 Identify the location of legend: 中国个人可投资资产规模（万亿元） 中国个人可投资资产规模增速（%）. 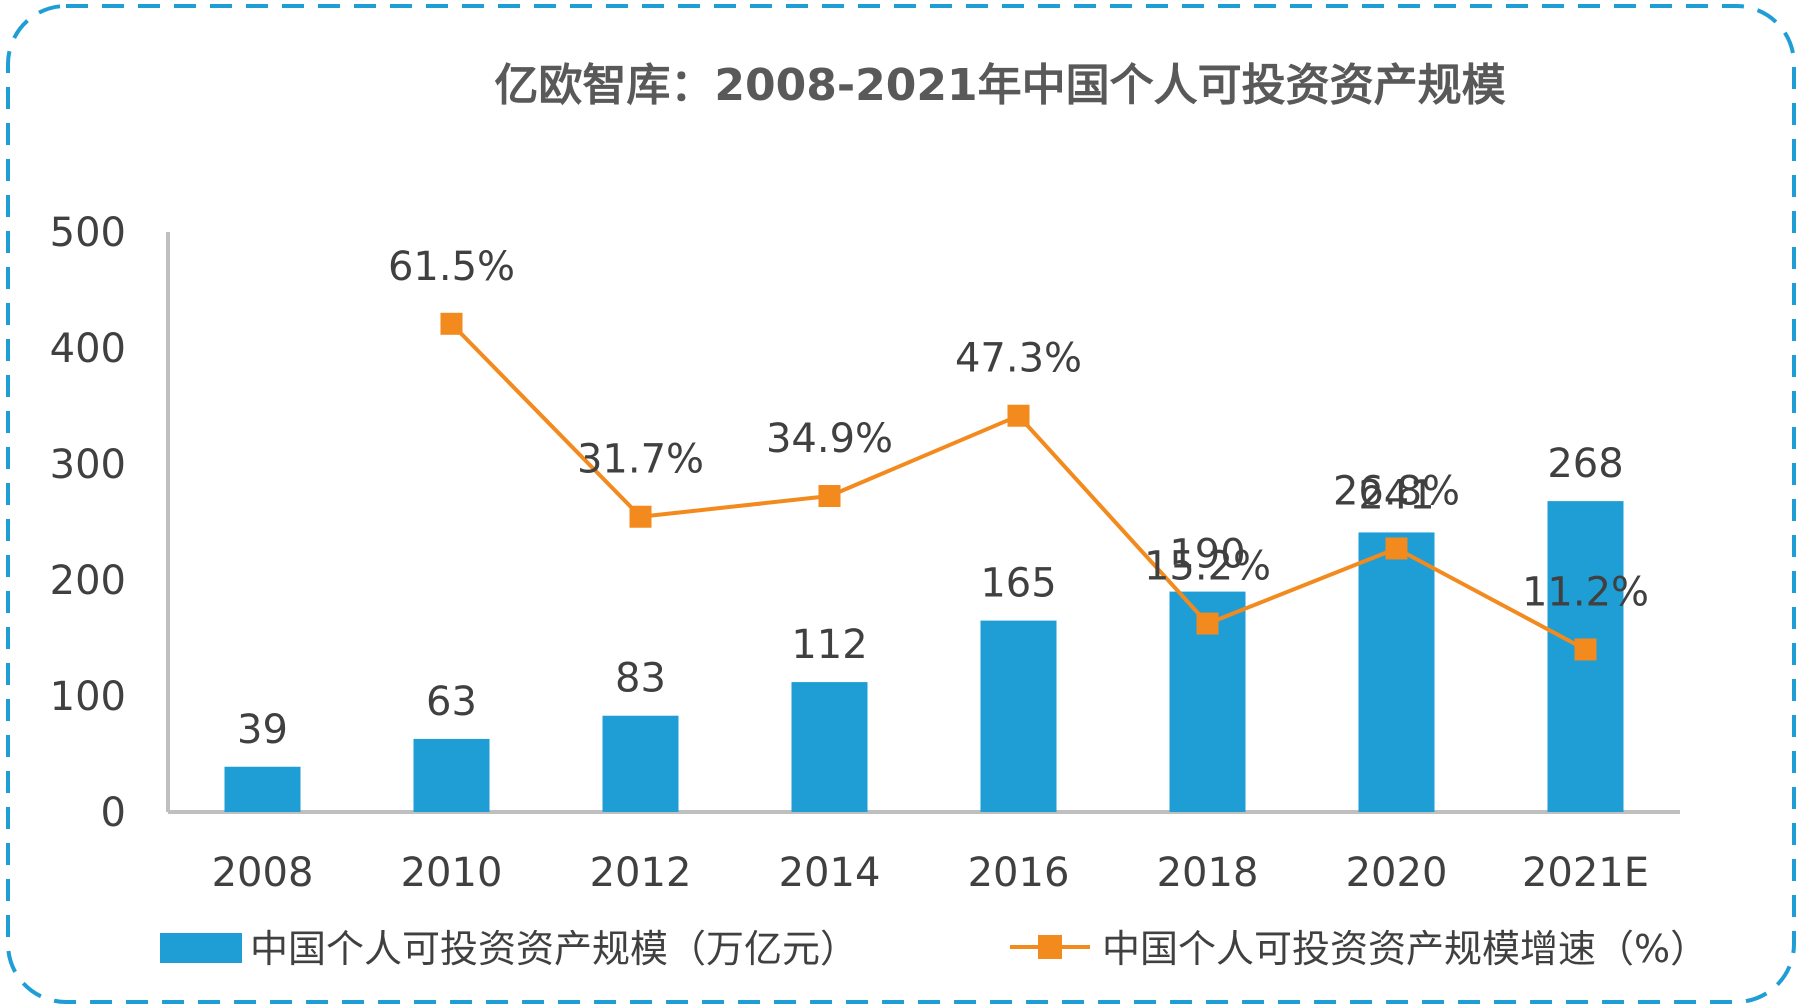
(934, 949).